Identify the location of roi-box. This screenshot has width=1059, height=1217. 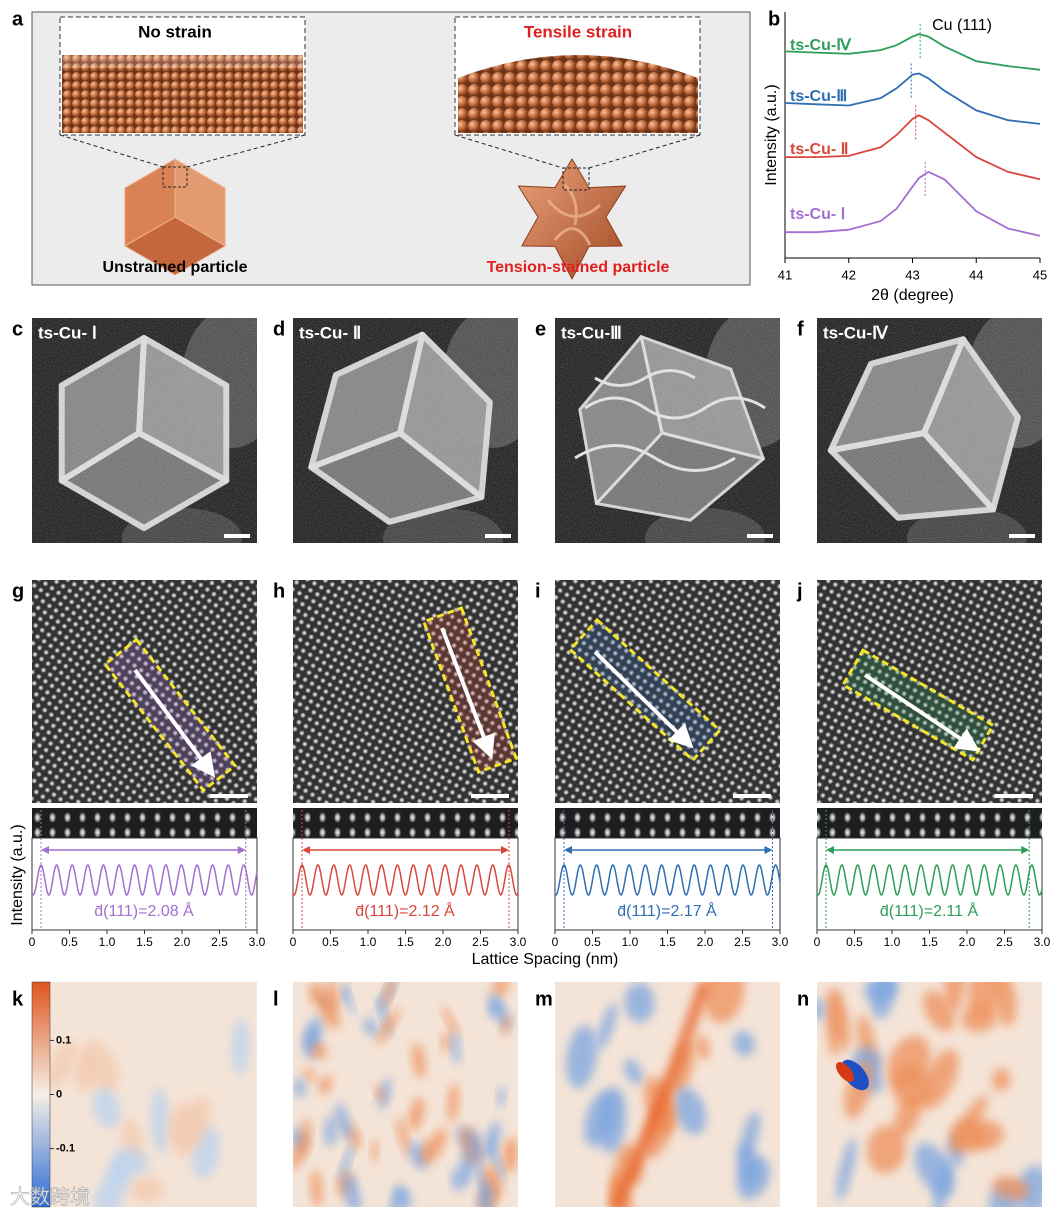
(470, 690).